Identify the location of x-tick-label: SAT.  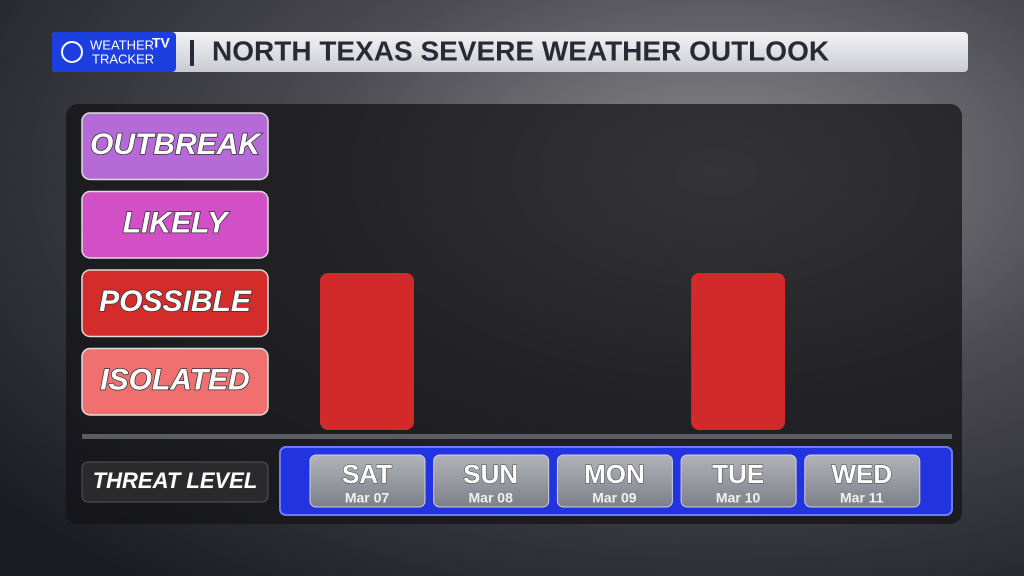
(367, 474).